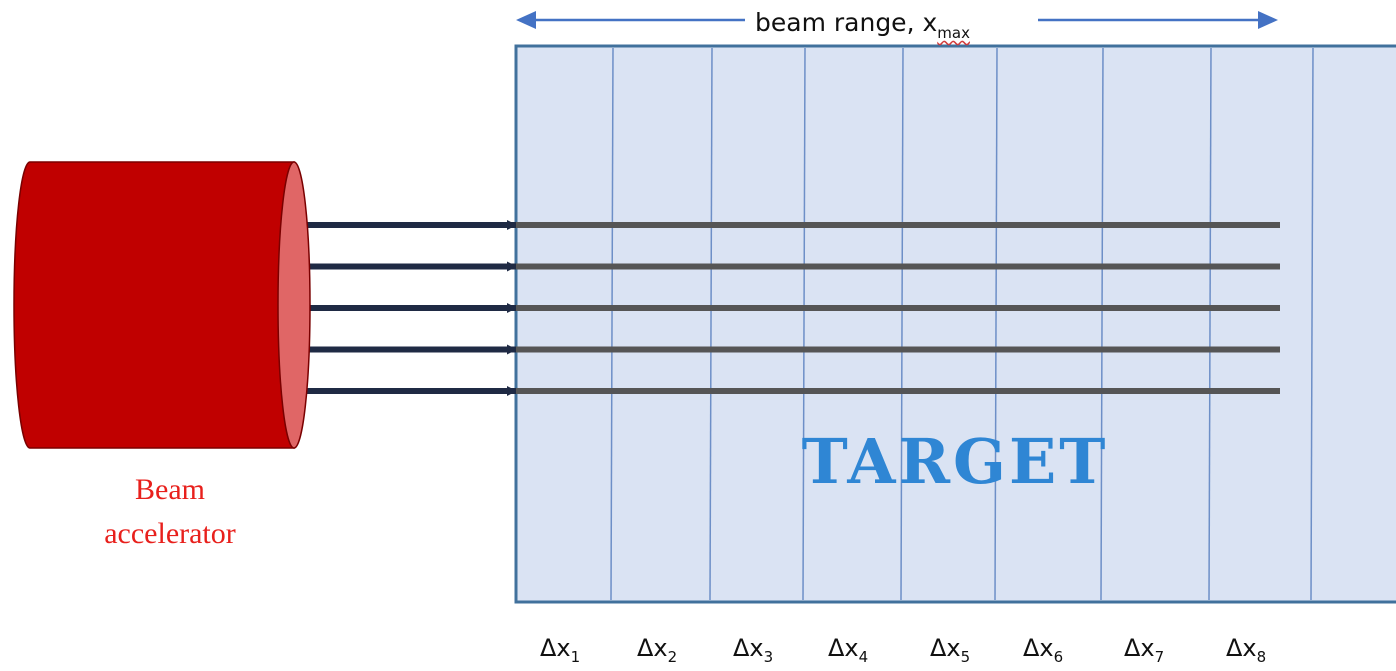 Image resolution: width=1396 pixels, height=671 pixels. Describe the element at coordinates (294, 305) in the screenshot. I see `accelerator-face` at that location.